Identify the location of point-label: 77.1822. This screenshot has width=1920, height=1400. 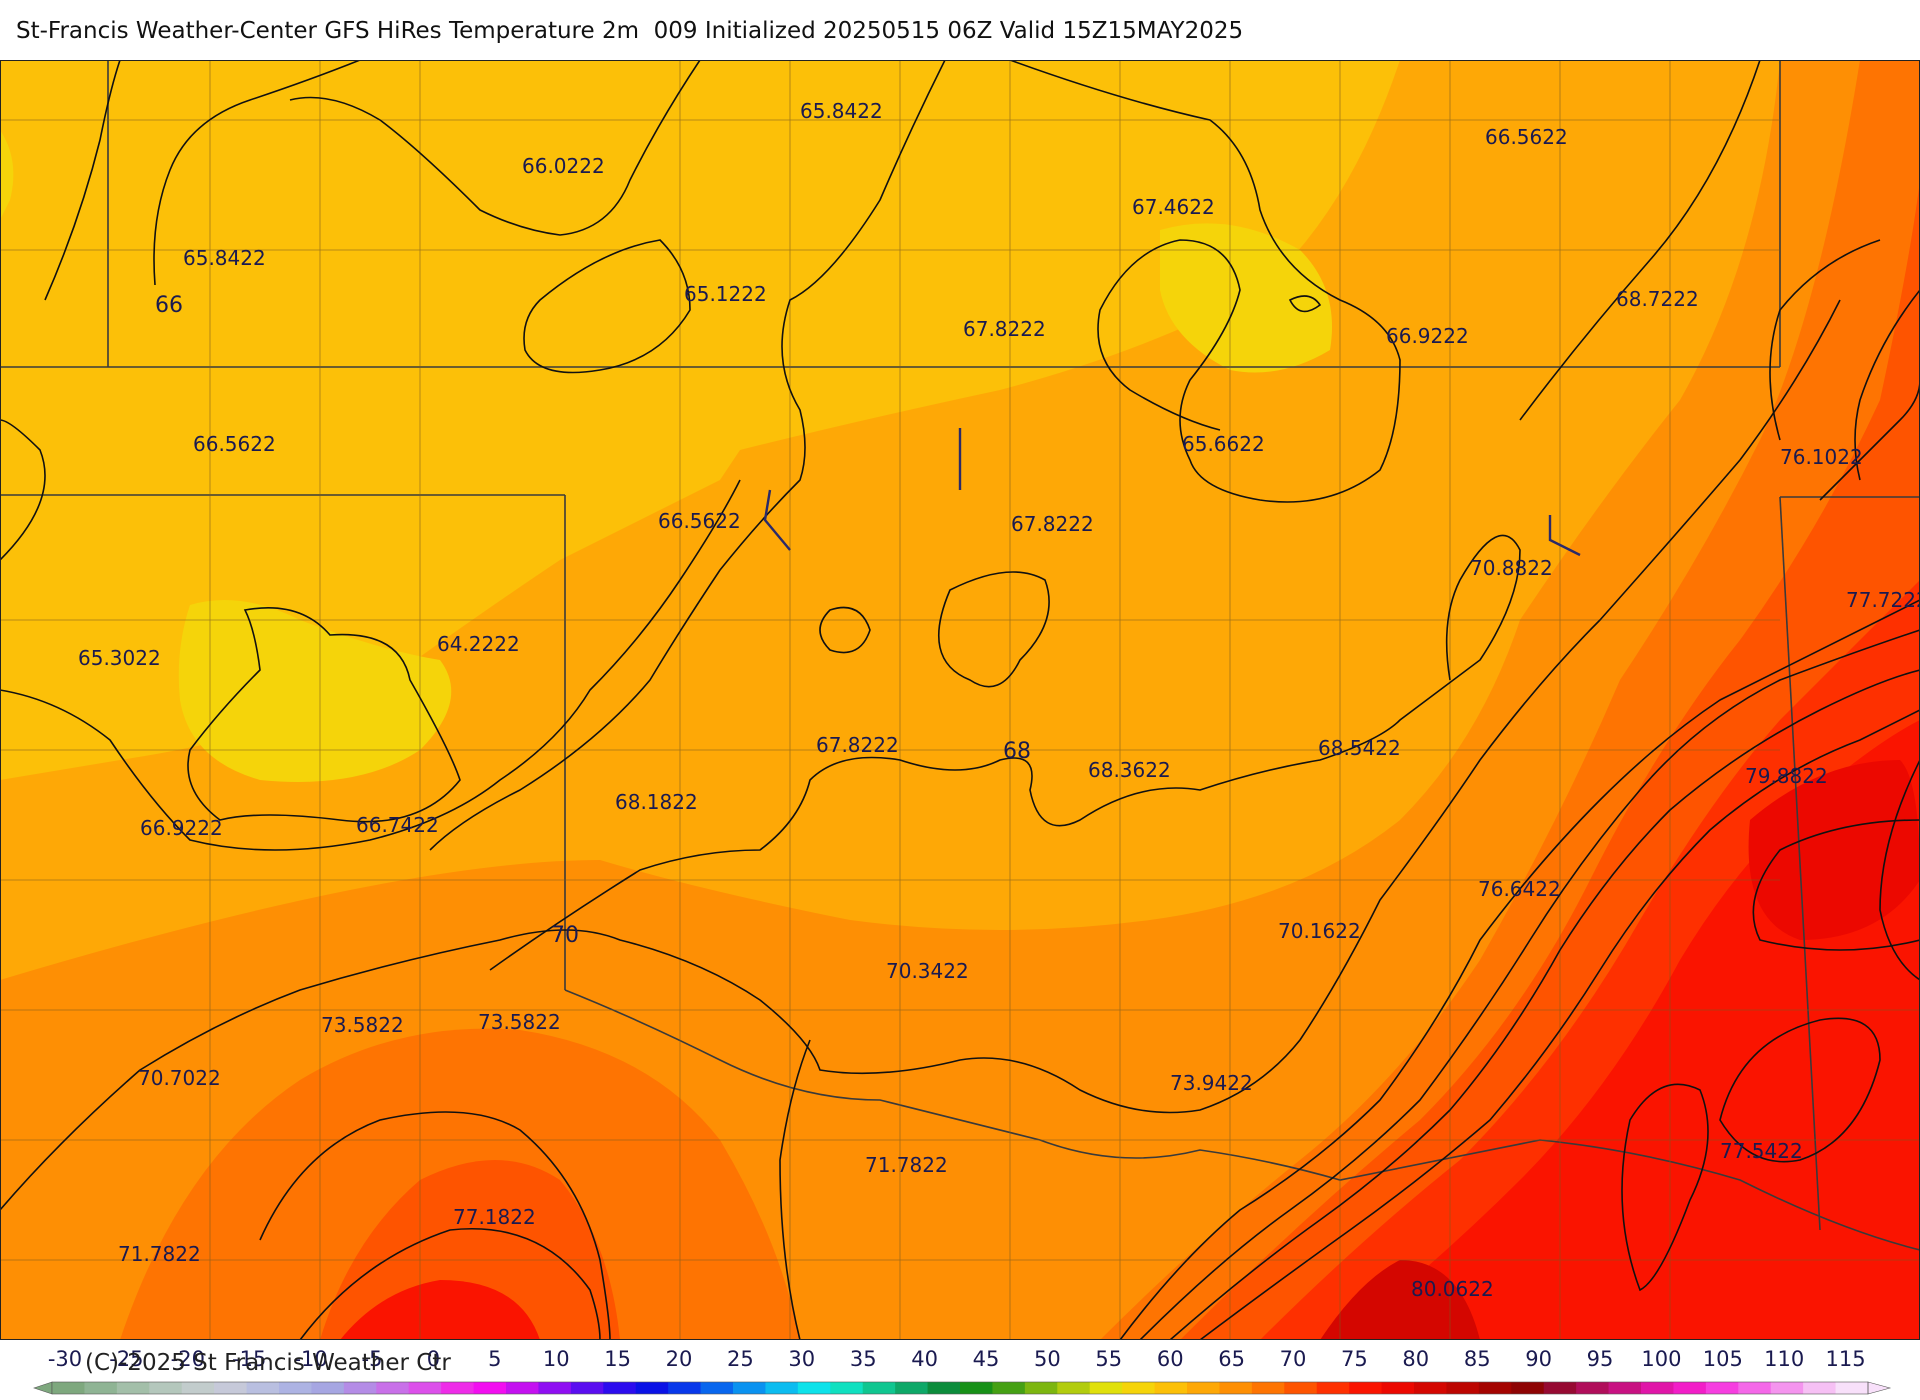
(494, 1217).